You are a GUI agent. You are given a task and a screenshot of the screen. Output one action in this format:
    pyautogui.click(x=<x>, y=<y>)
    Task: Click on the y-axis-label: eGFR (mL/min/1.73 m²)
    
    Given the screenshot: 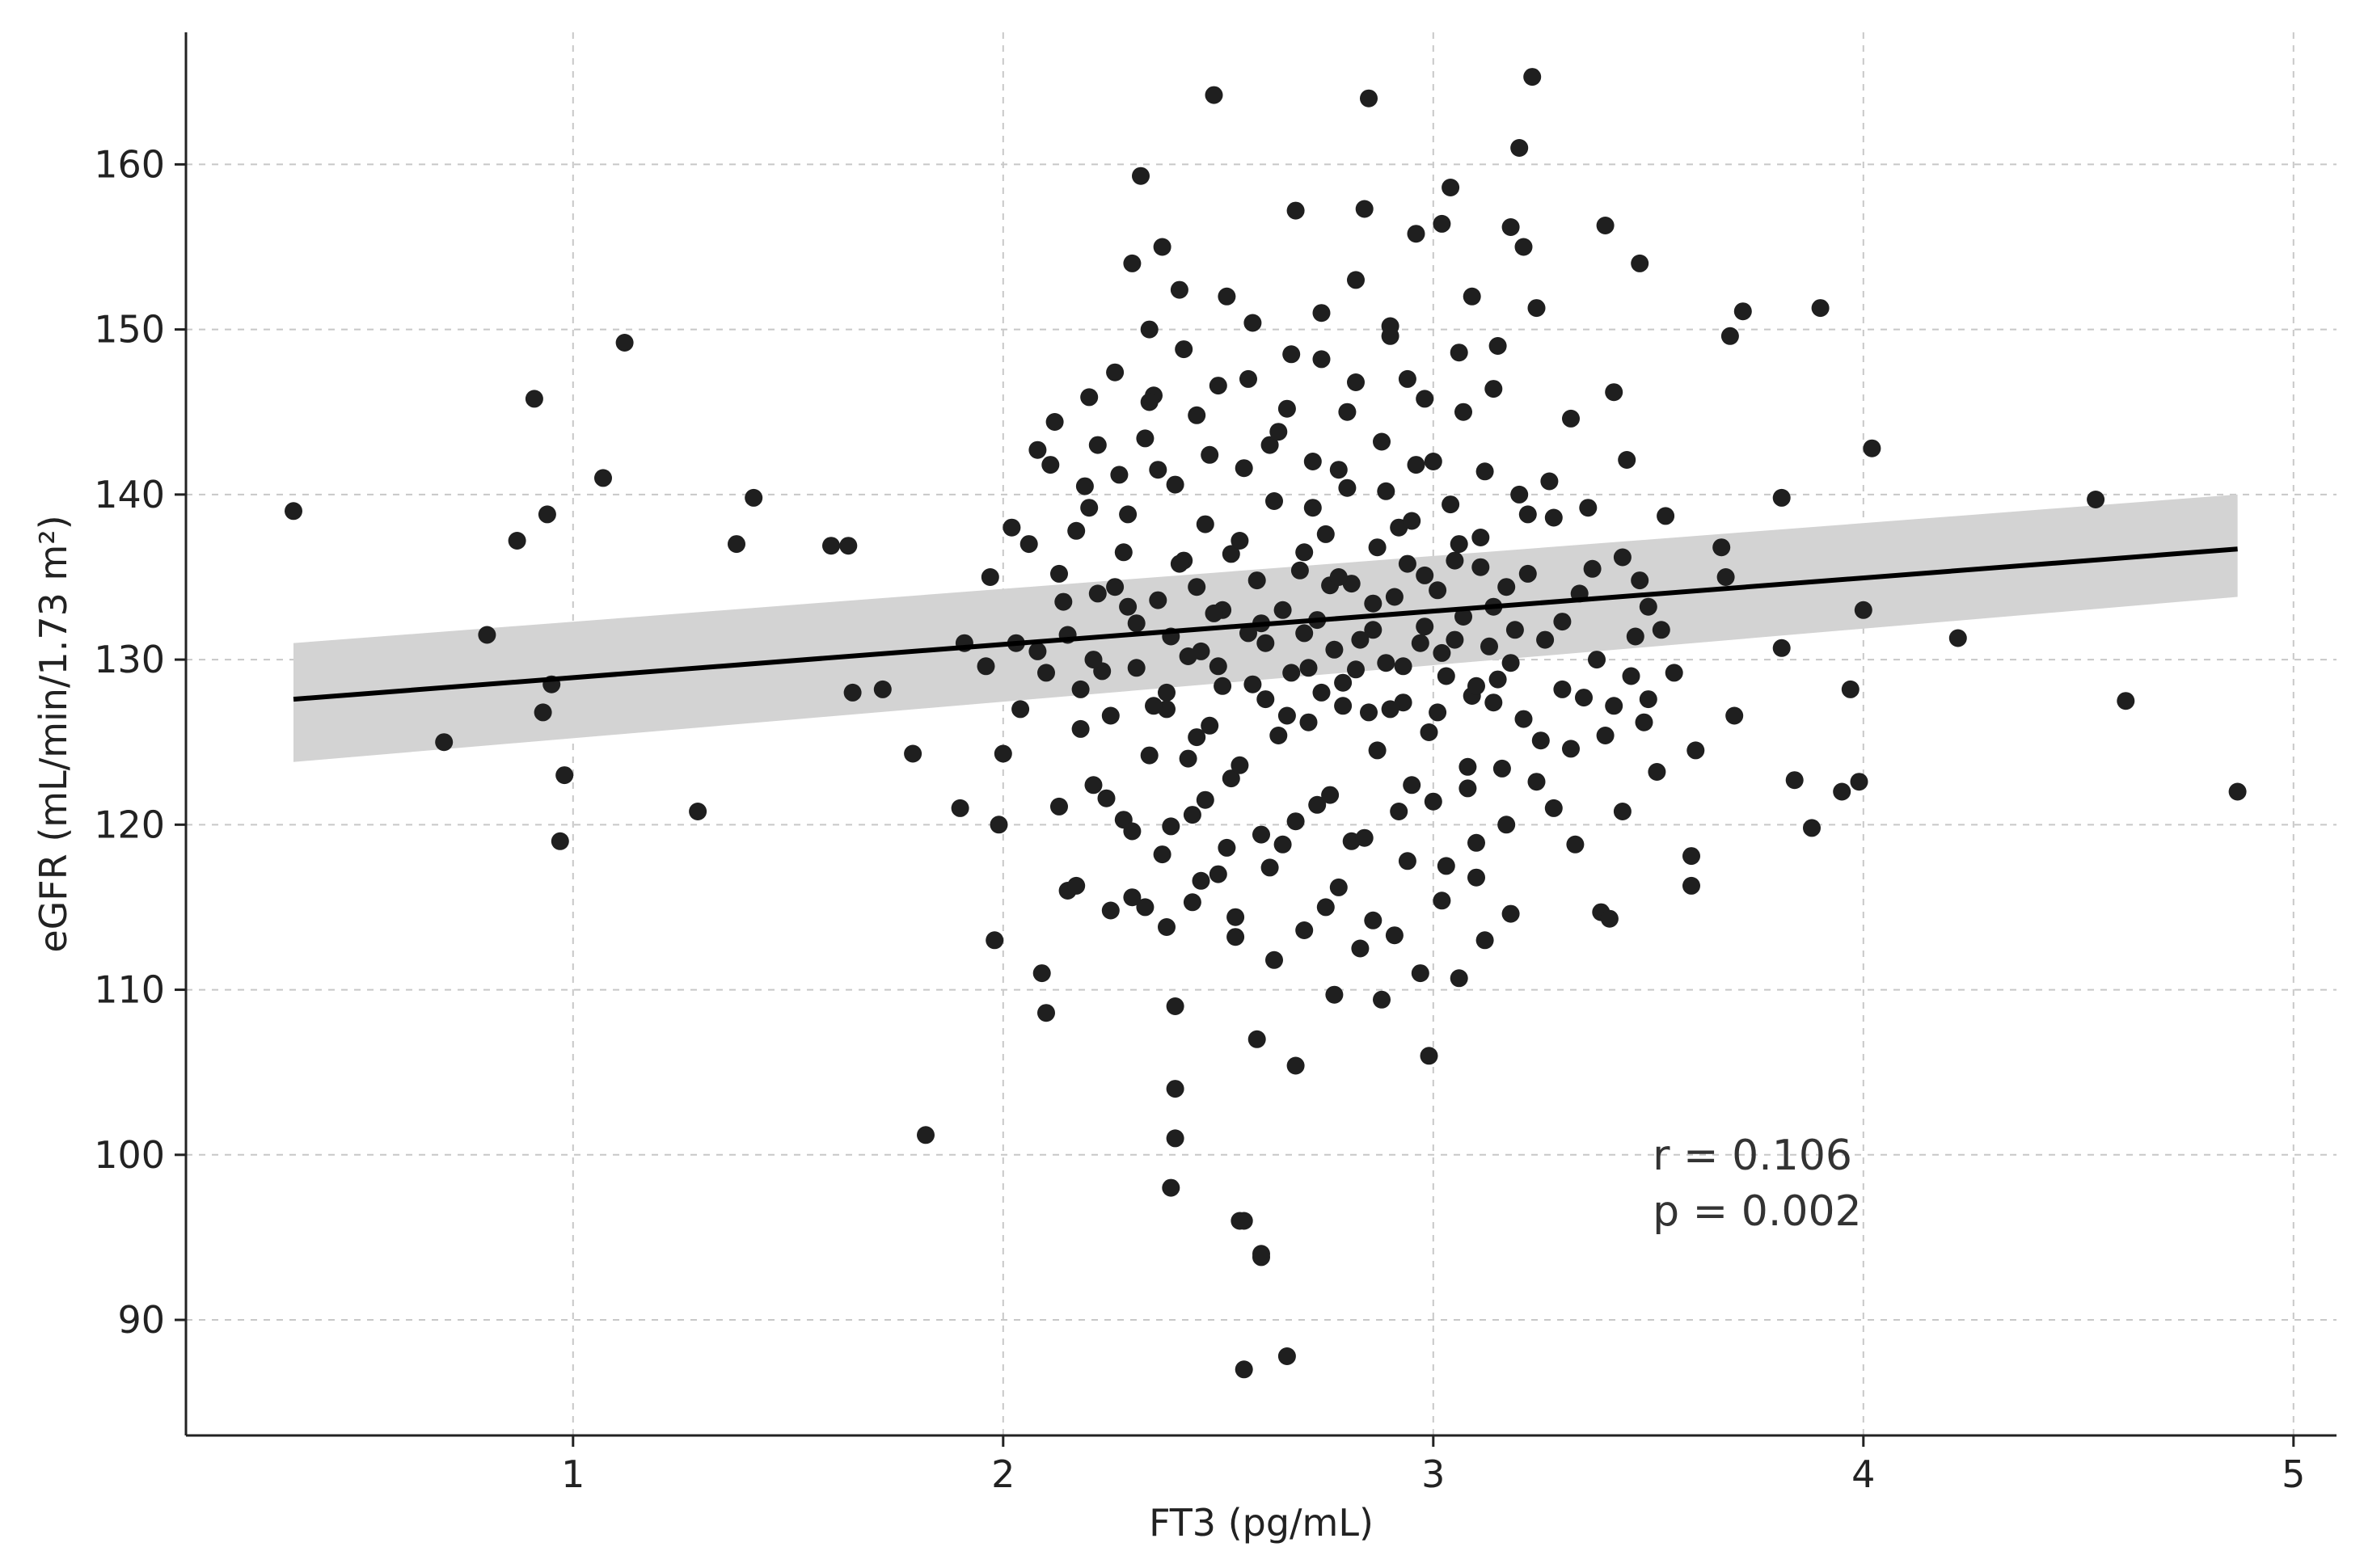 What is the action you would take?
    pyautogui.click(x=53, y=733)
    